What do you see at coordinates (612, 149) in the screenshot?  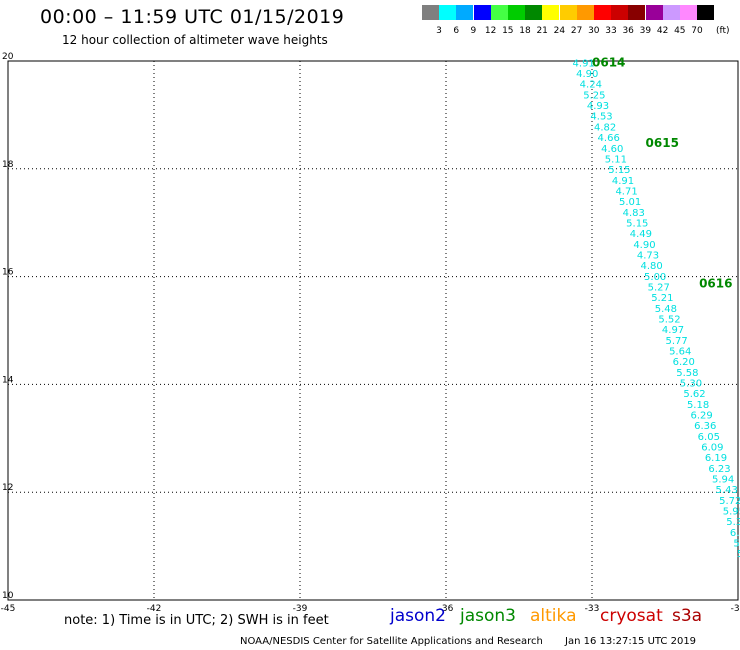 I see `swh-value-label: 4.60` at bounding box center [612, 149].